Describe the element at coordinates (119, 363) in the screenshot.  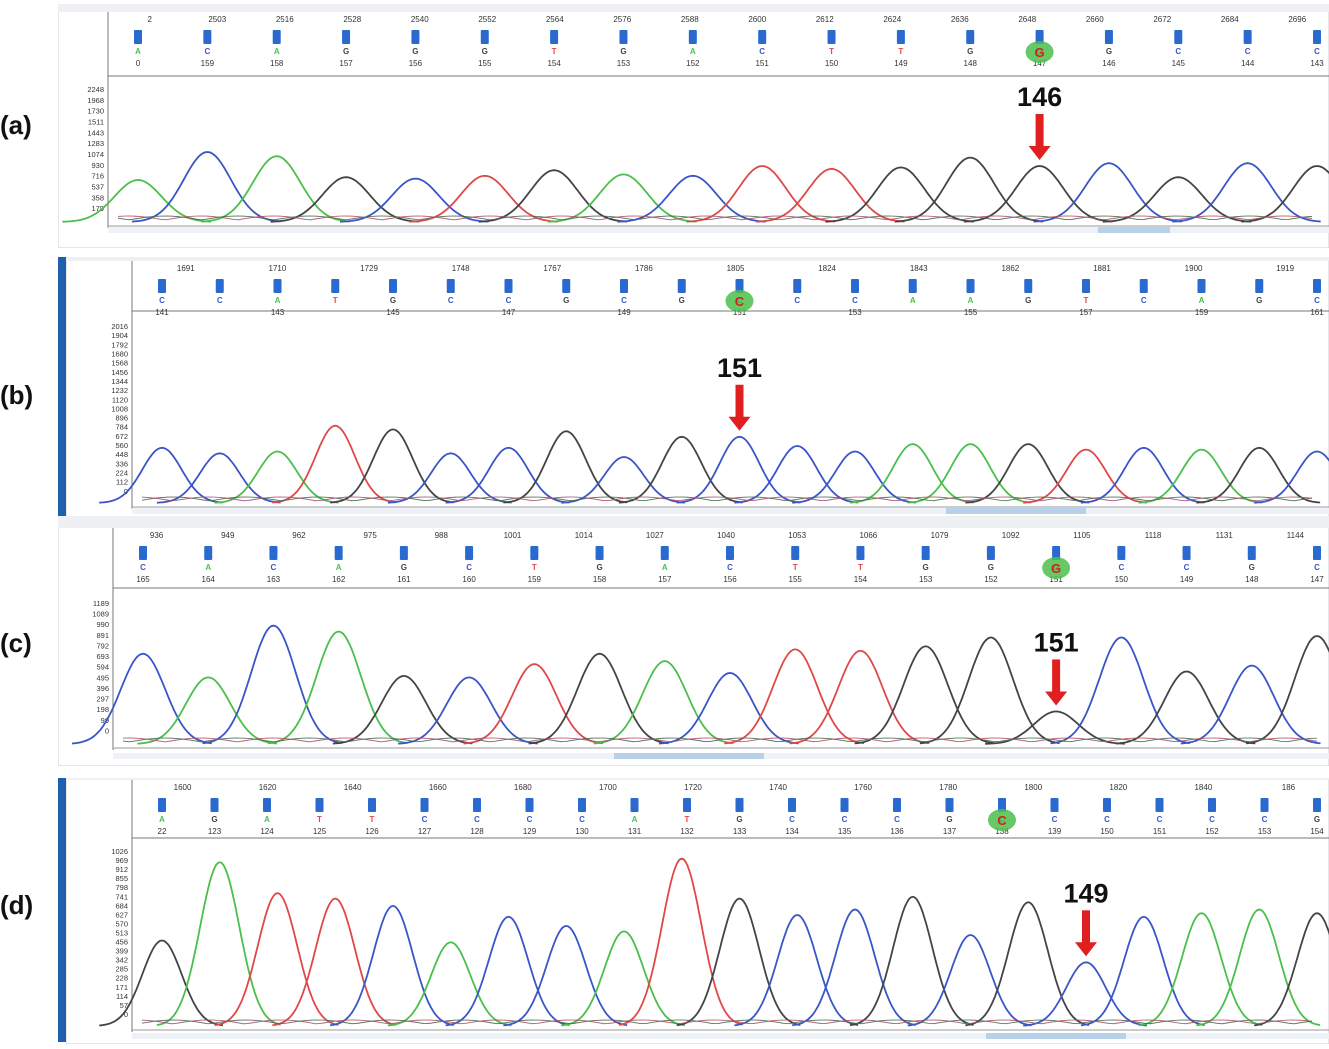
I see `y-tick-label: 1568` at that location.